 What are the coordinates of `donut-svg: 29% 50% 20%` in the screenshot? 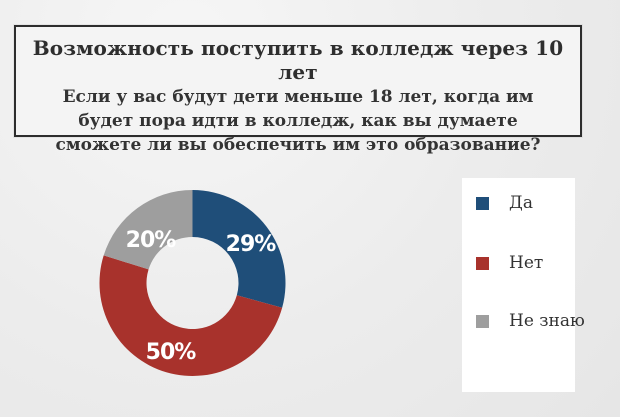 It's located at (192, 283).